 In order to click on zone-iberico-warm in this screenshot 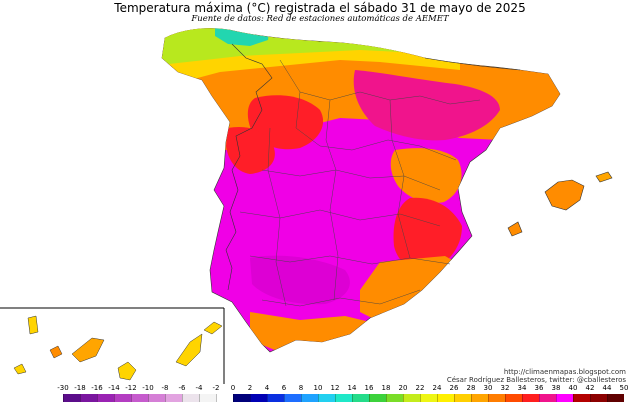, I will do `click(426, 176)`.